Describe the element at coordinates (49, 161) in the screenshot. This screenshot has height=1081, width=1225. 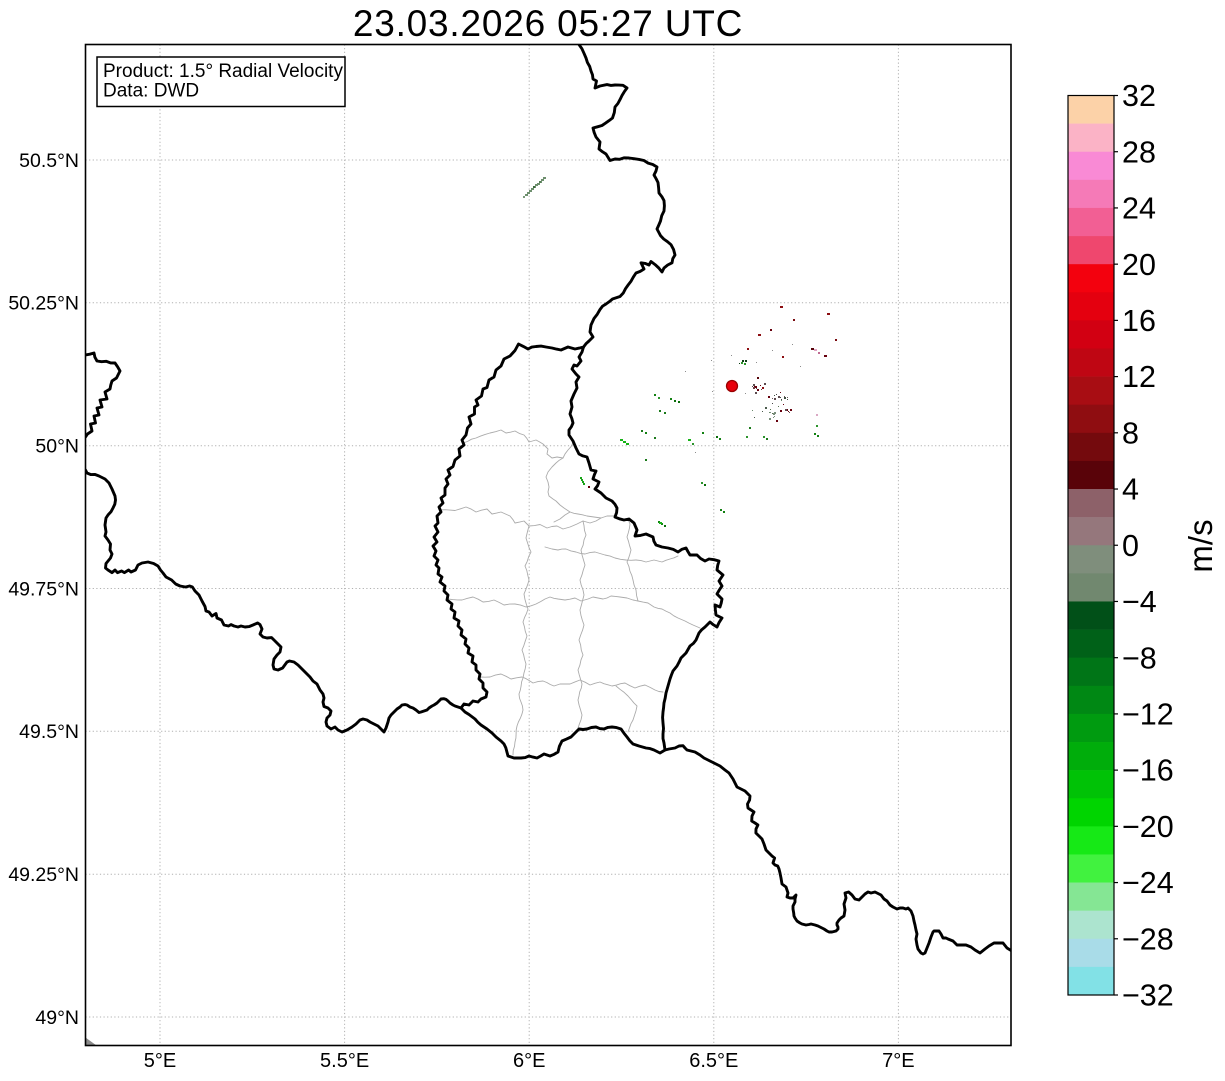
I see `svg-text: 50.5°N` at that location.